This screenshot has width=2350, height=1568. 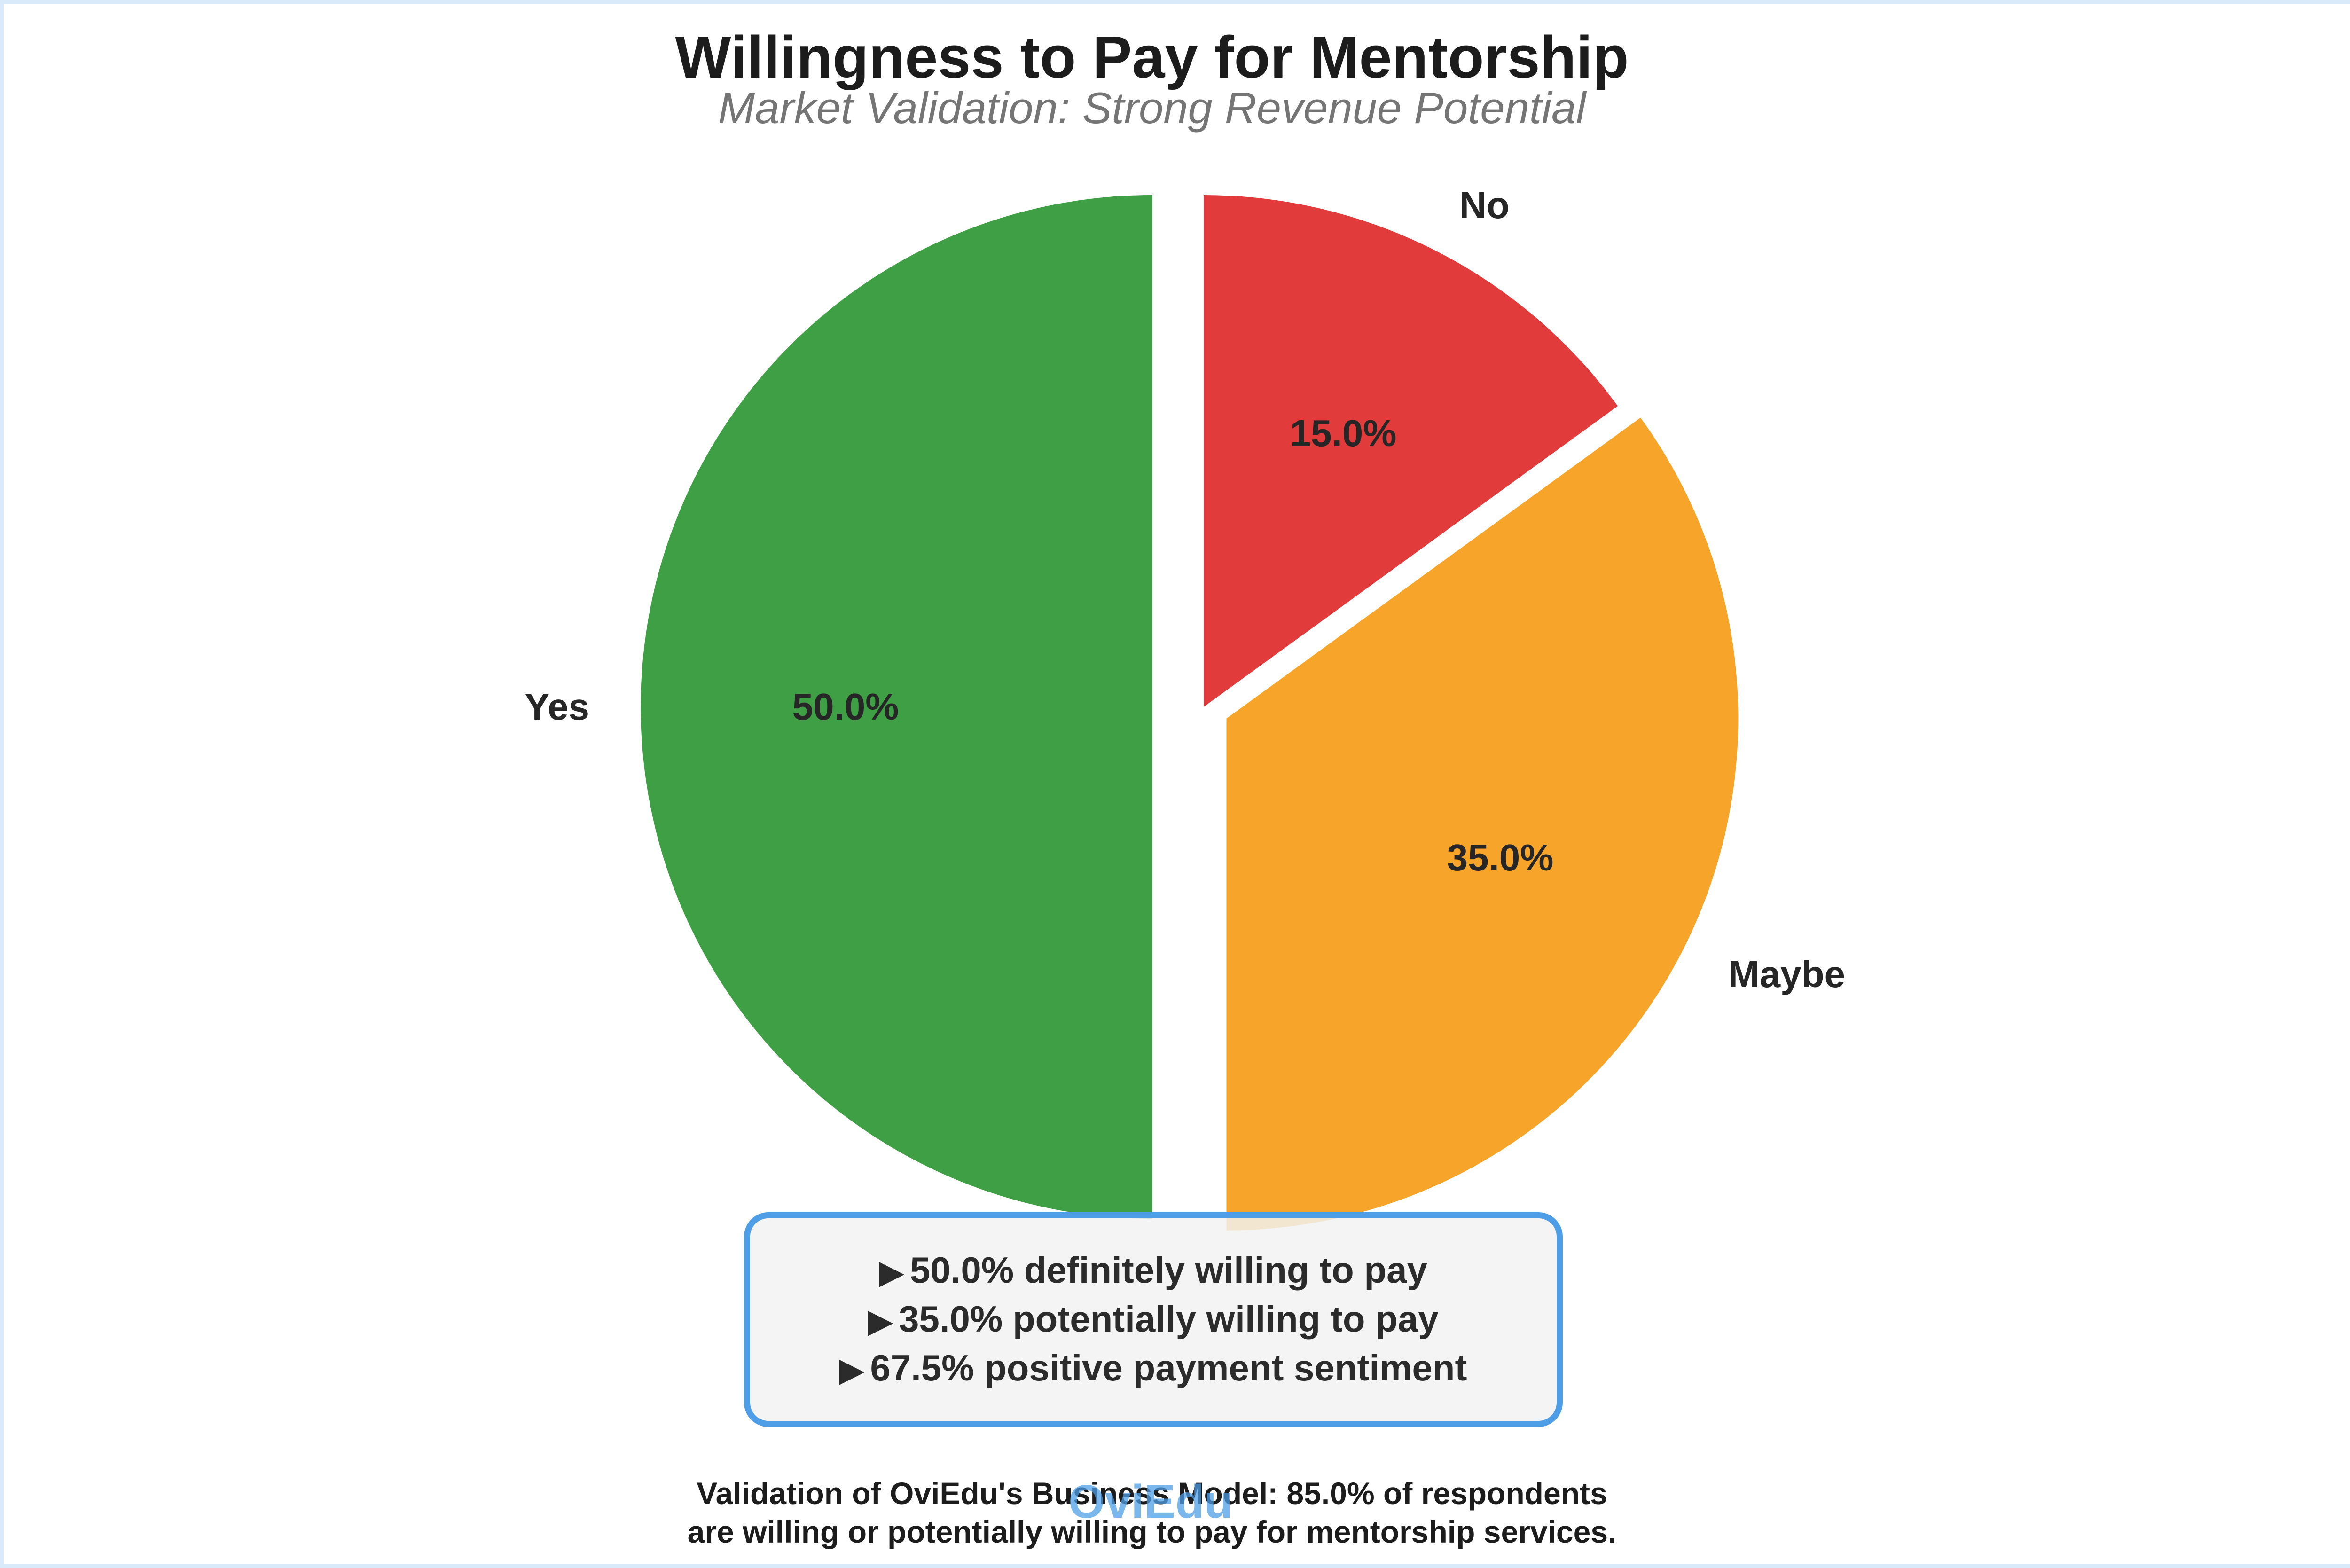 What do you see at coordinates (557, 707) in the screenshot?
I see `slice-label-yes: Yes` at bounding box center [557, 707].